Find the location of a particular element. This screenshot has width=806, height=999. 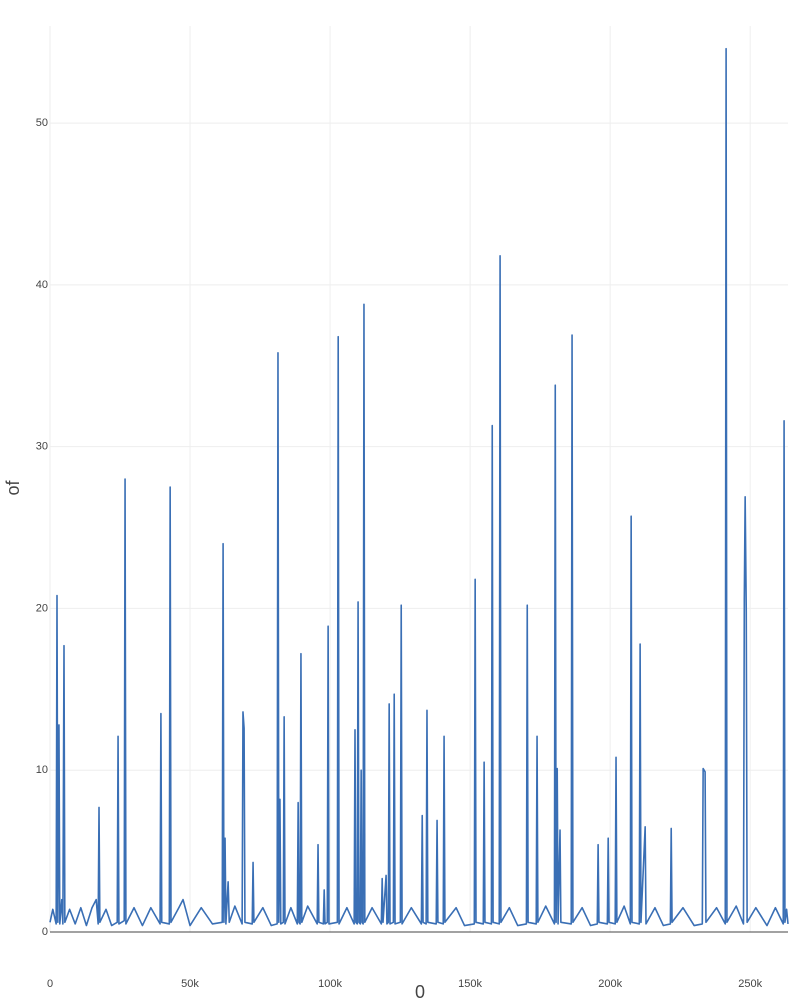

x-tick-label: 0 is located at coordinates (50, 984).